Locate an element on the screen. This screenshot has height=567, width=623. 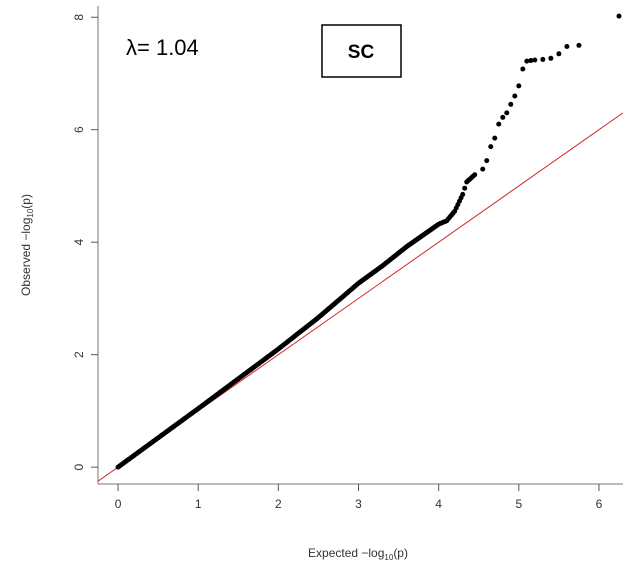
x-tick-label: 0 is located at coordinates (118, 504).